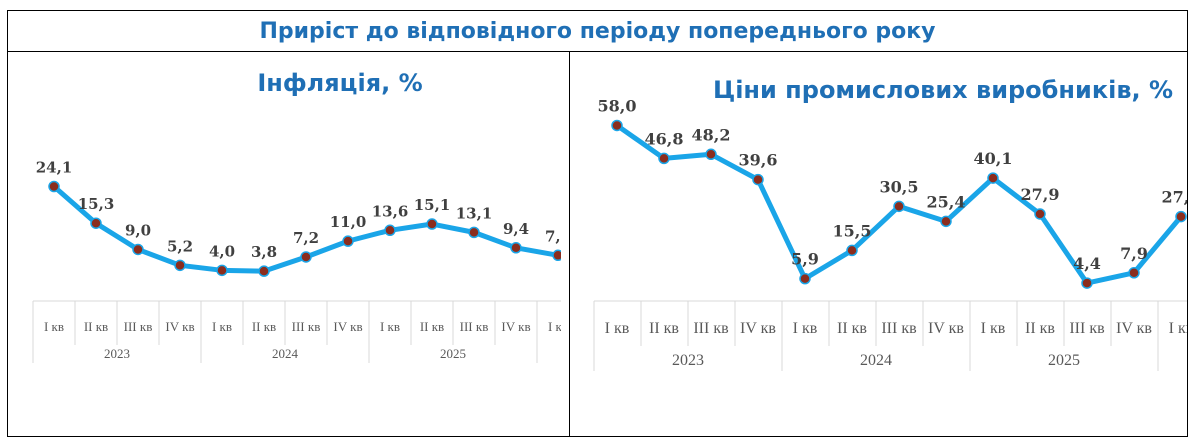 The width and height of the screenshot is (1198, 447). Describe the element at coordinates (1174, 197) in the screenshot. I see `data-label: 27,0` at that location.